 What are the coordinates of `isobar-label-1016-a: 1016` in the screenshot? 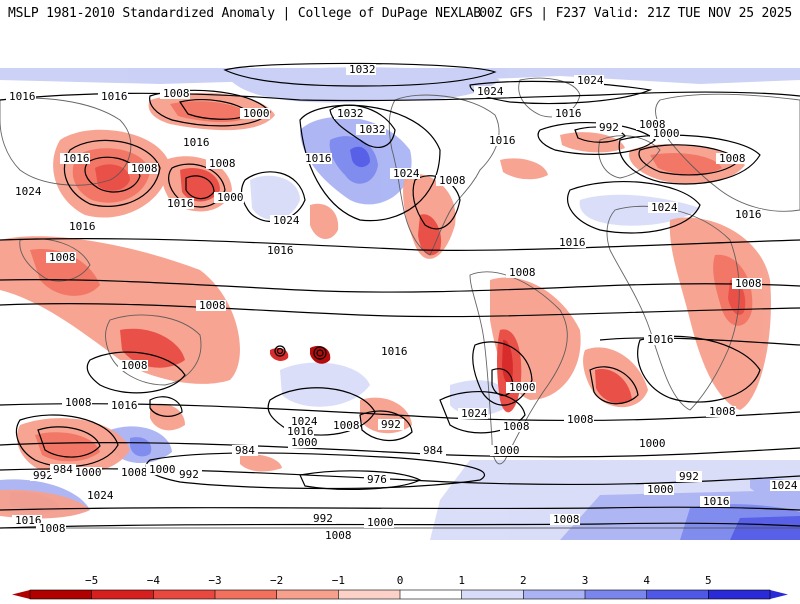 It's located at (113, 96).